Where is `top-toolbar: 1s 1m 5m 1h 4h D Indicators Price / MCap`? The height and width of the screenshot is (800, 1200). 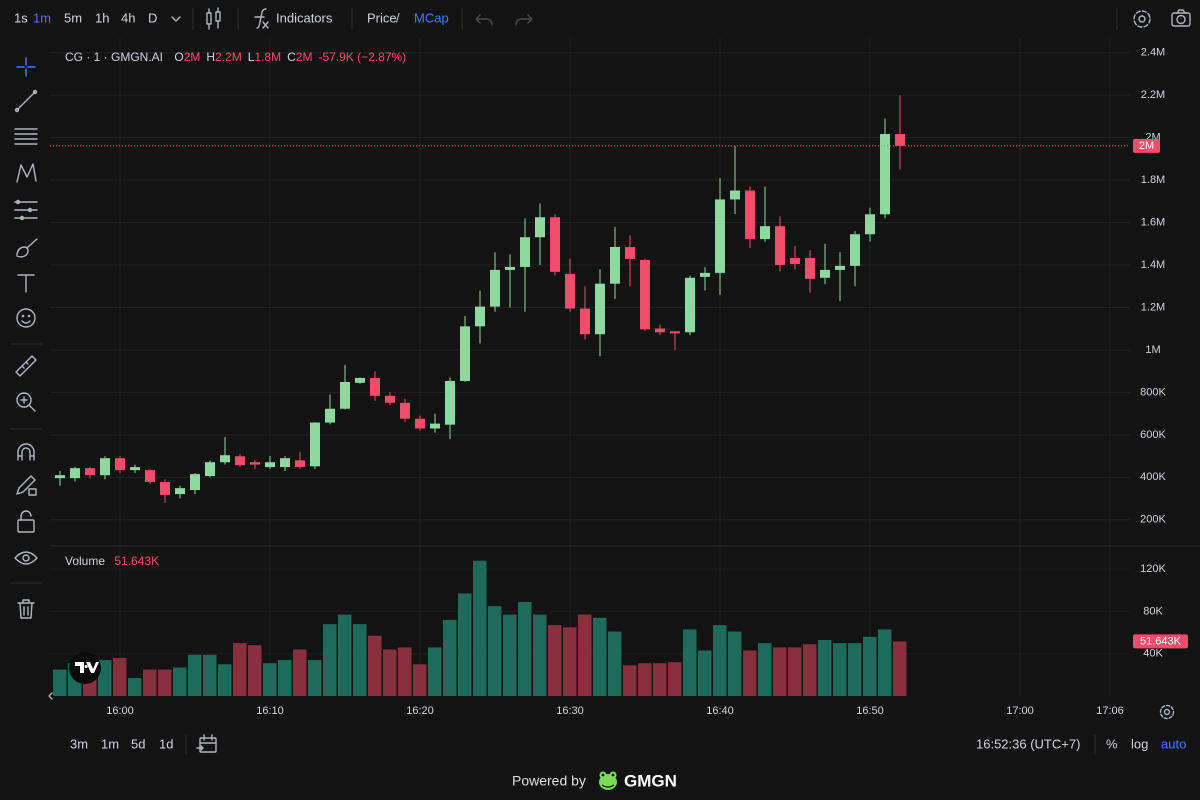 top-toolbar: 1s 1m 5m 1h 4h D Indicators Price / MCap is located at coordinates (602, 18).